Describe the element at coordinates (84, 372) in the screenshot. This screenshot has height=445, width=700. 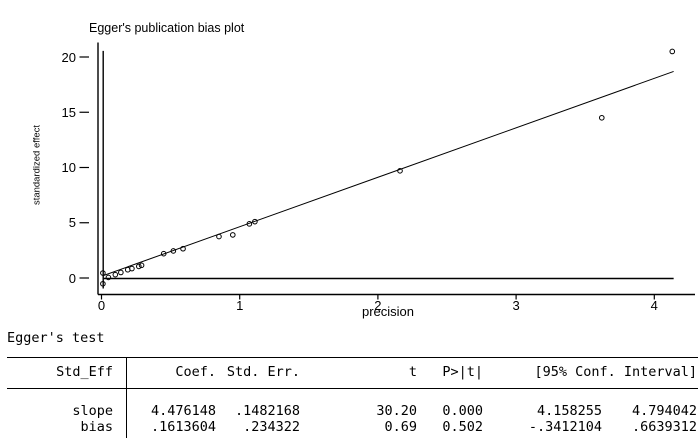
I see `header-std-eff: Std_Eff` at that location.